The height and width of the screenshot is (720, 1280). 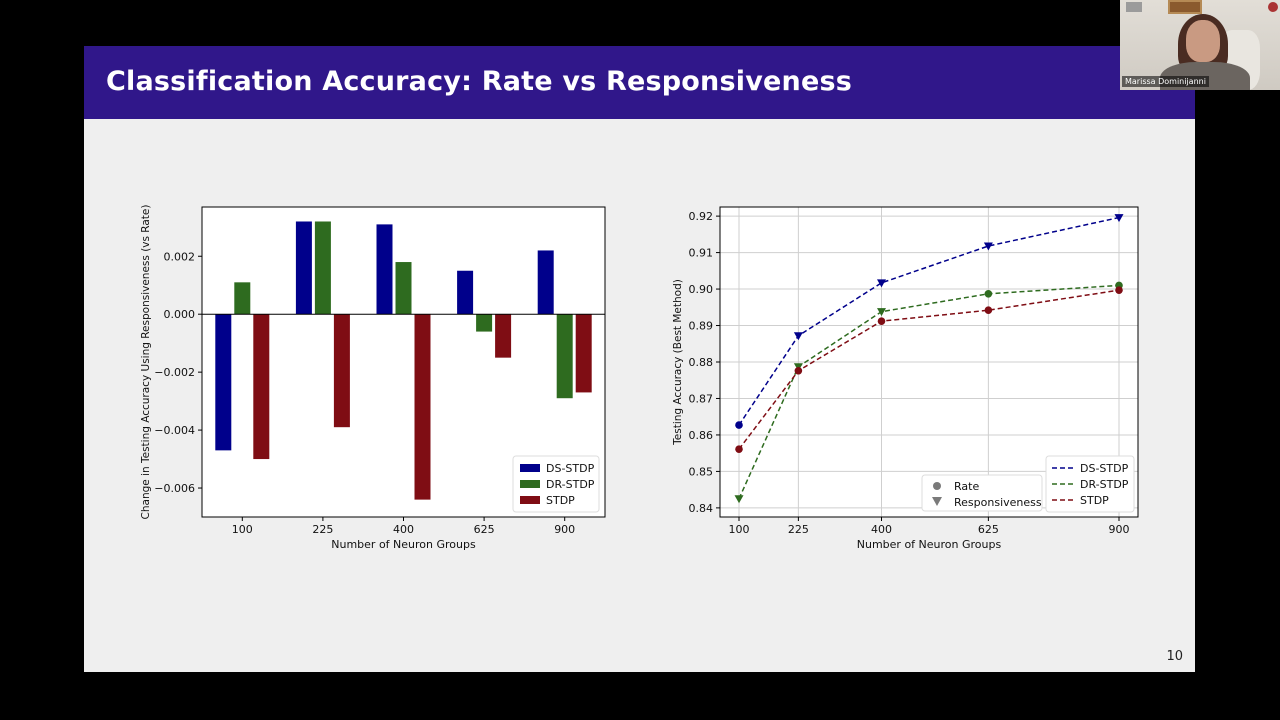 What do you see at coordinates (929, 321) in the screenshot?
I see `line-ds-stdp` at bounding box center [929, 321].